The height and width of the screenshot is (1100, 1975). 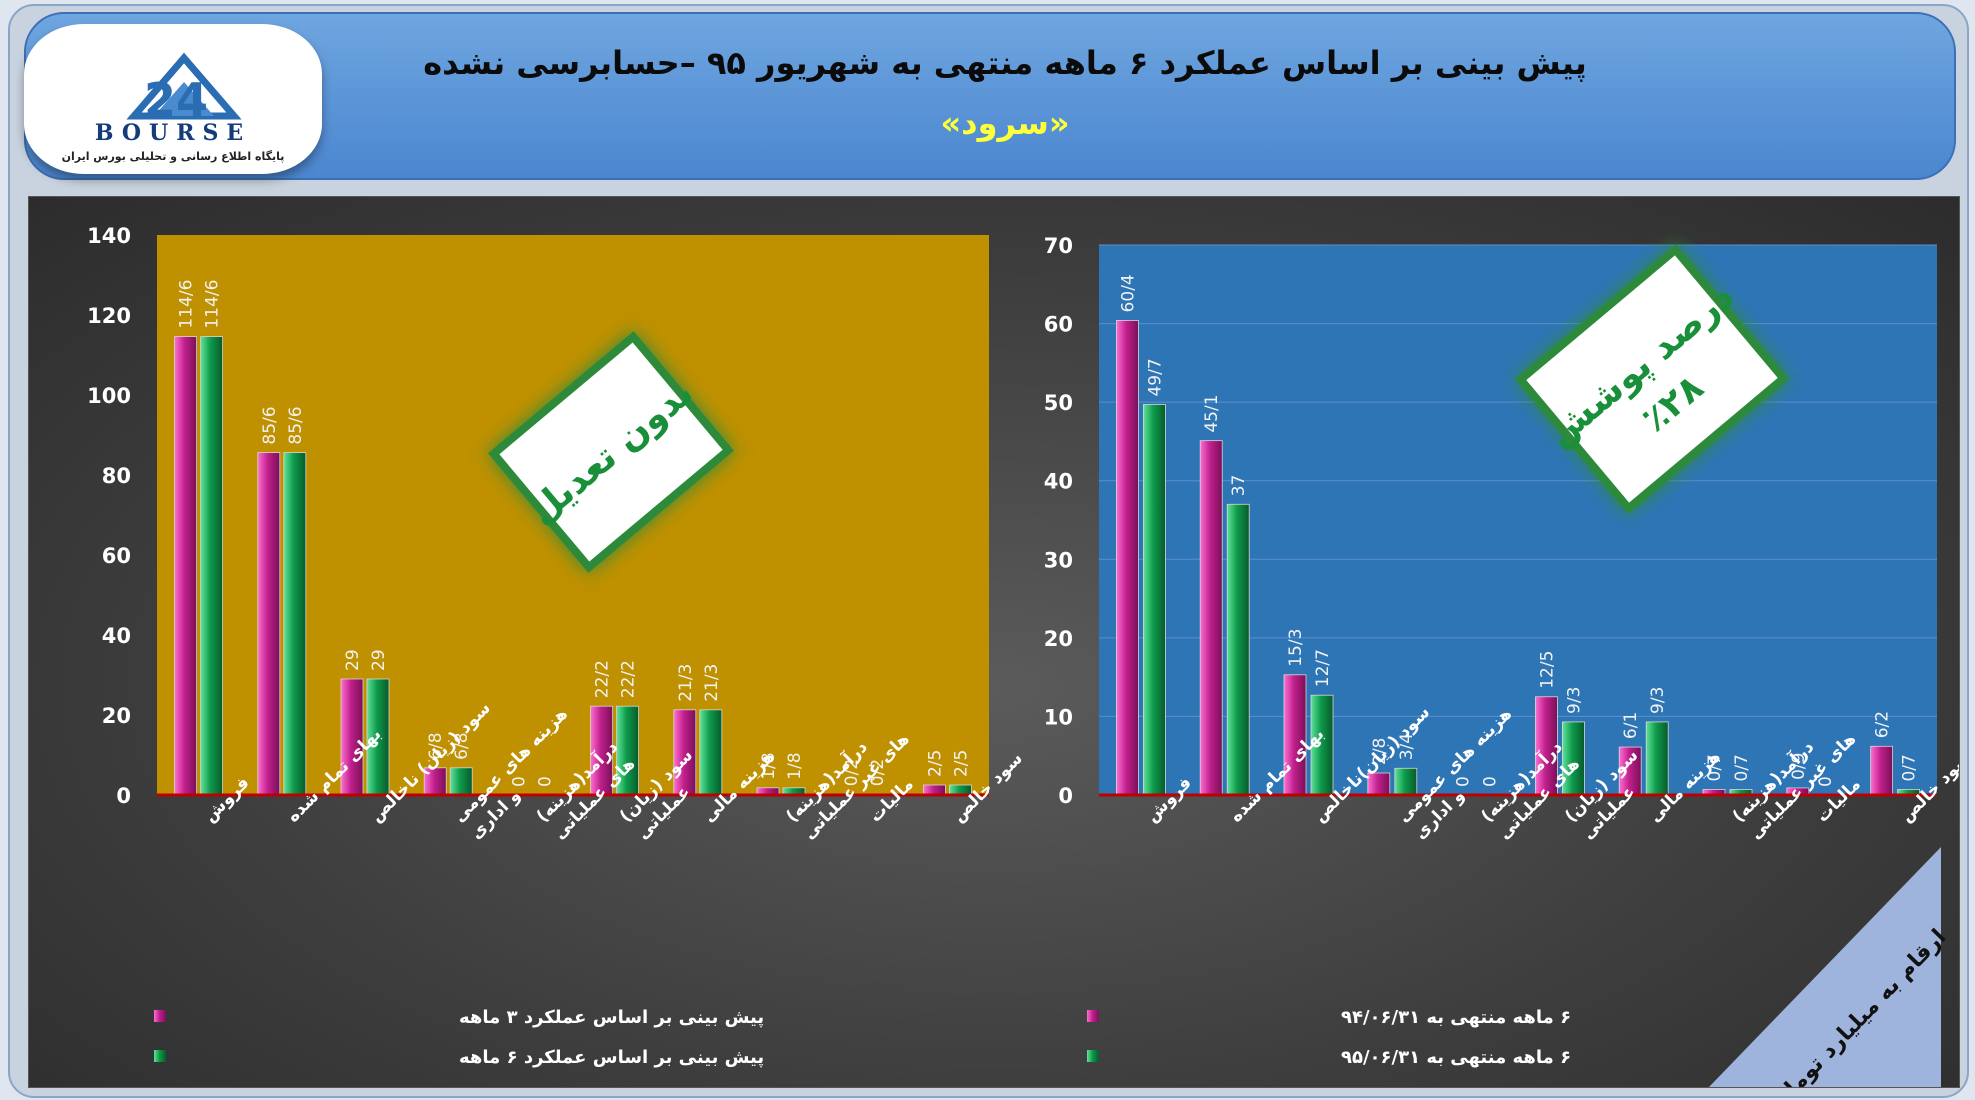 I want to click on bar-left-s1-c0, so click(x=212, y=566).